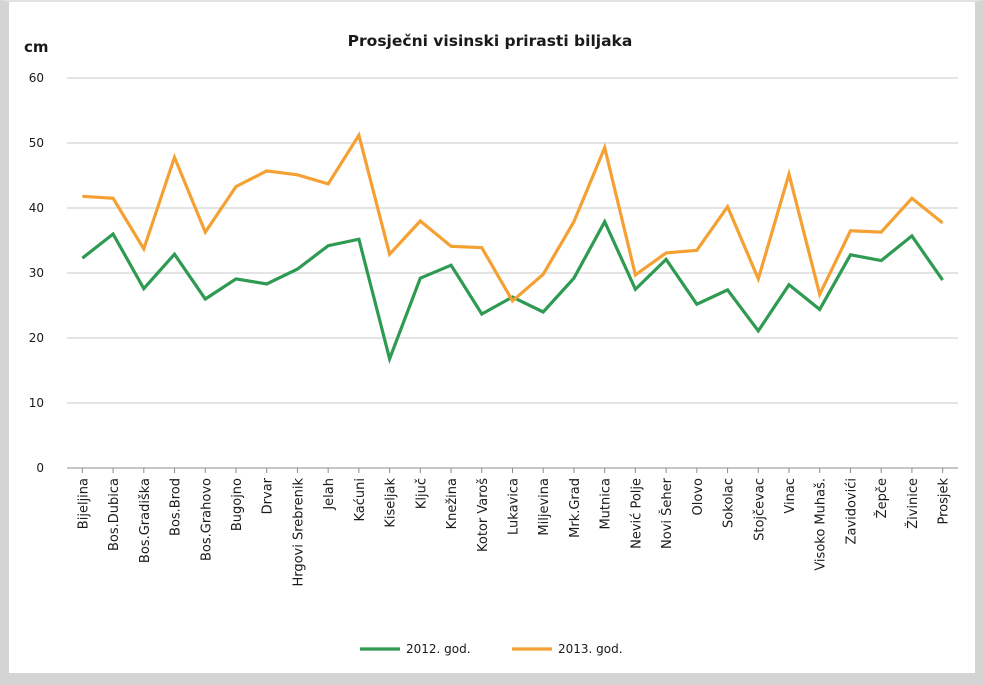  What do you see at coordinates (514, 506) in the screenshot?
I see `x-tick-label: Lukavica` at bounding box center [514, 506].